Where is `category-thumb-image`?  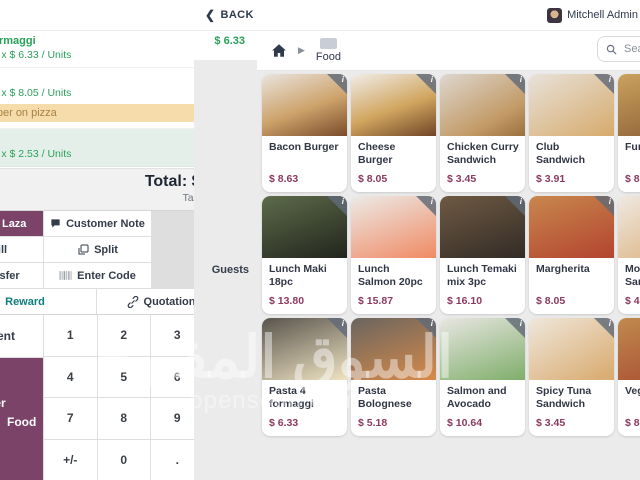
category-thumb-image is located at coordinates (328, 43).